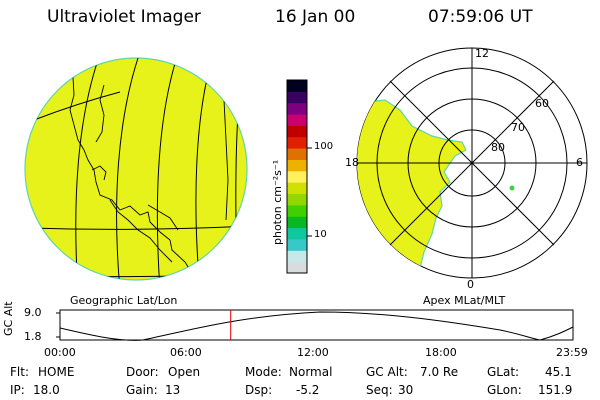 The image size is (600, 400). What do you see at coordinates (315, 17) in the screenshot?
I see `date-label: 16 Jan 00` at bounding box center [315, 17].